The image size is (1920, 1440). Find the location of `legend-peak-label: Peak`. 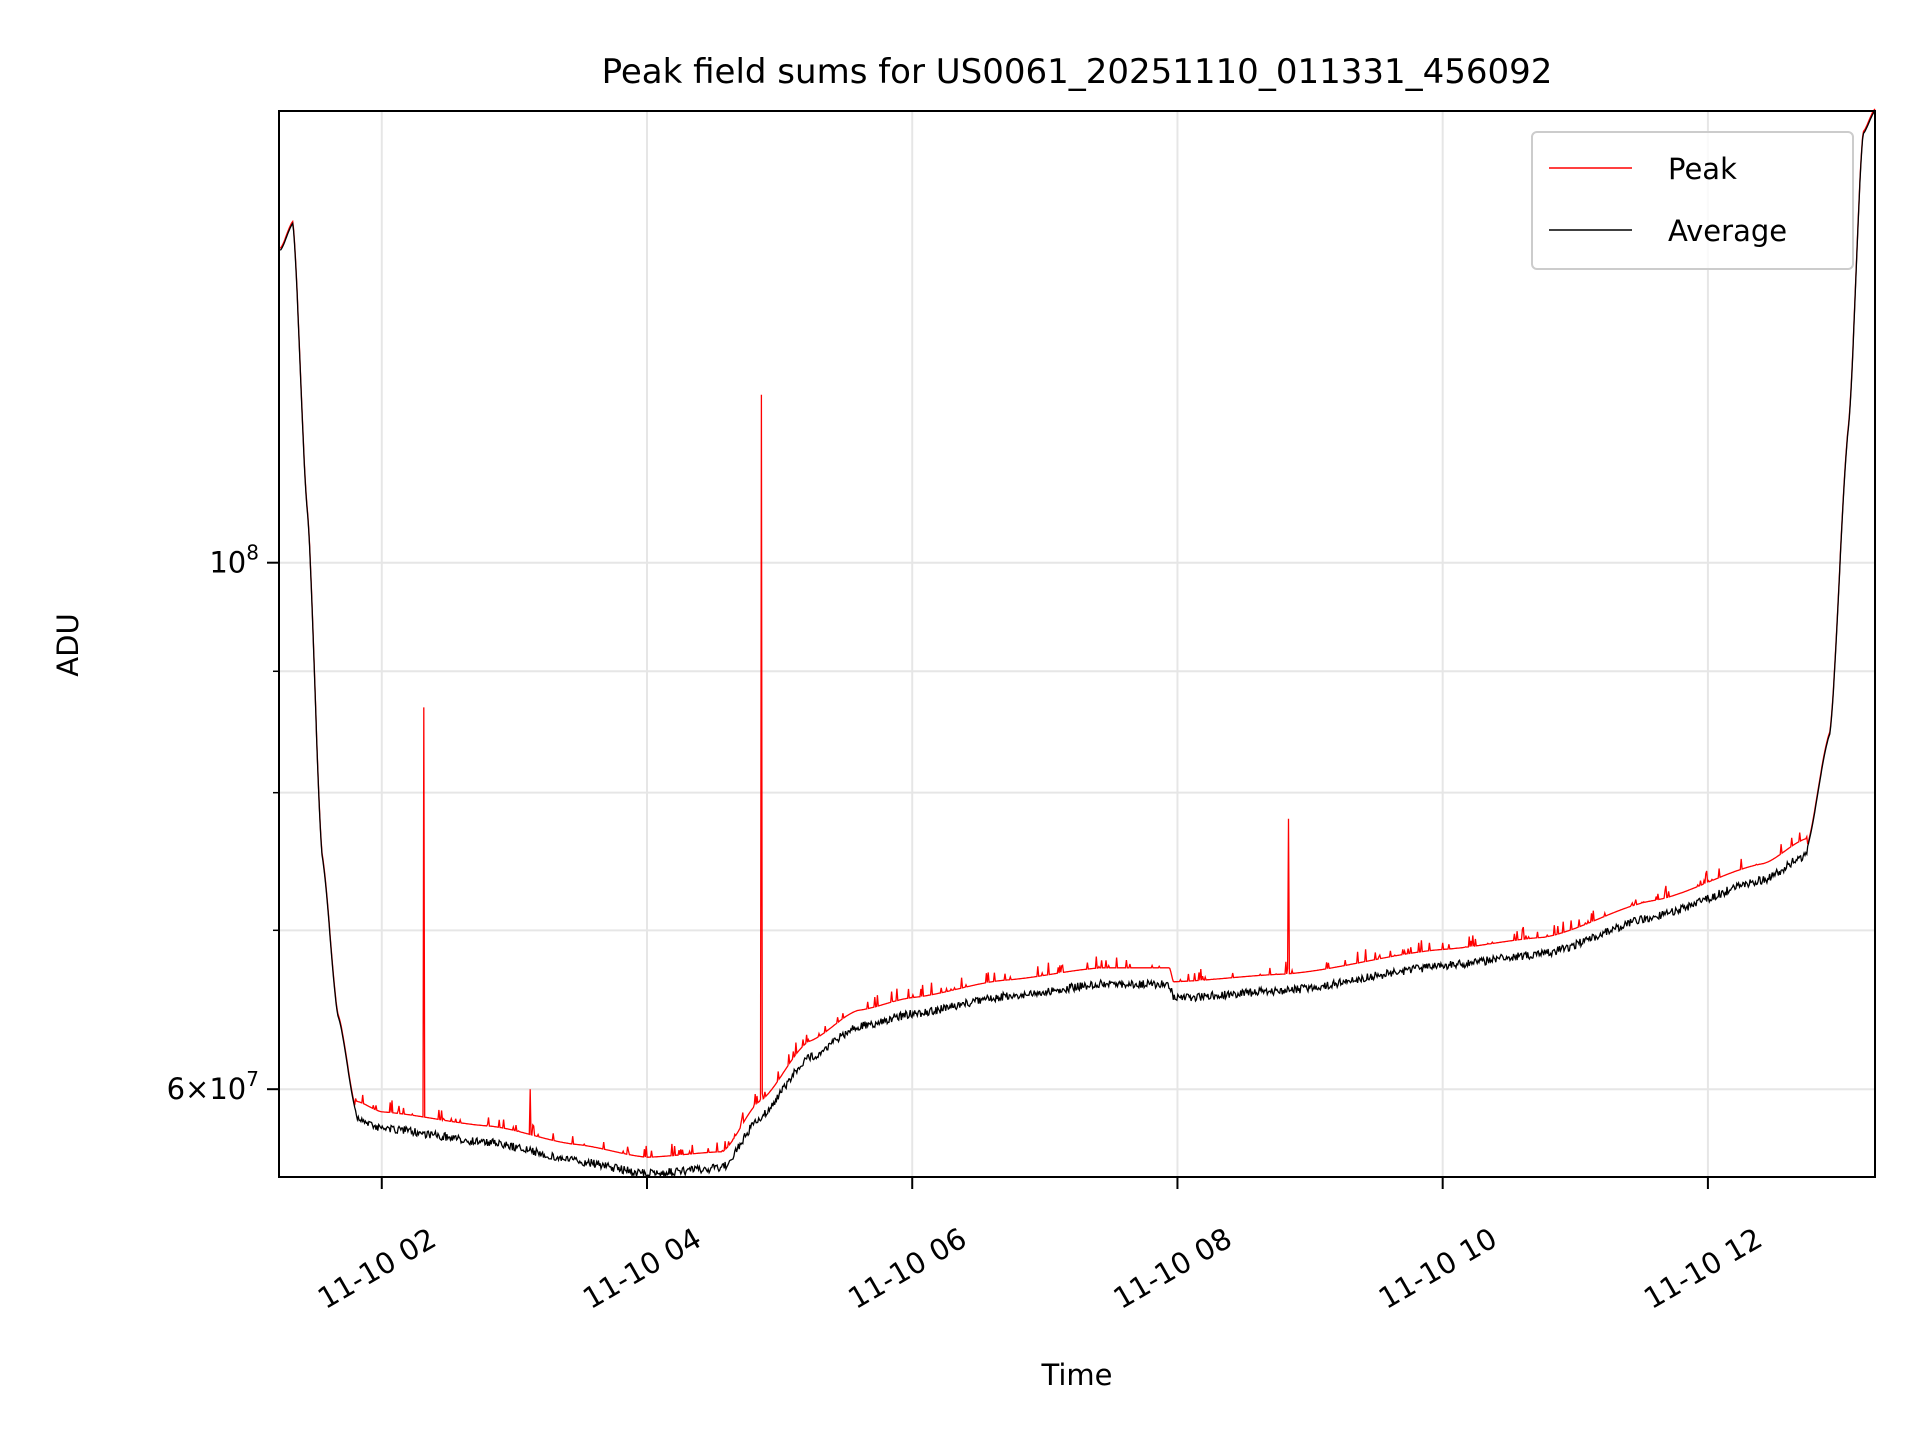

legend-peak-label: Peak is located at coordinates (1702, 169).